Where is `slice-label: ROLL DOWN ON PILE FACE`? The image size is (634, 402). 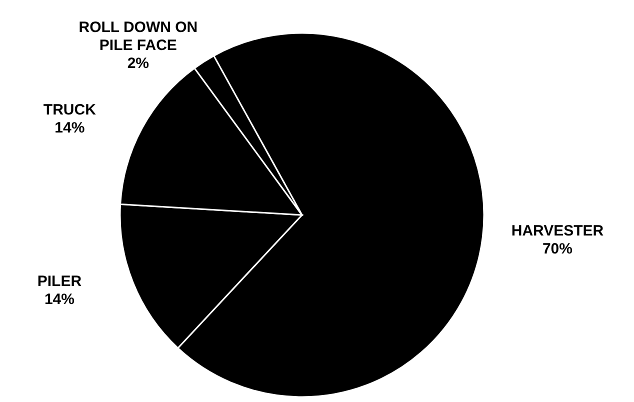 slice-label: ROLL DOWN ON PILE FACE is located at coordinates (138, 36).